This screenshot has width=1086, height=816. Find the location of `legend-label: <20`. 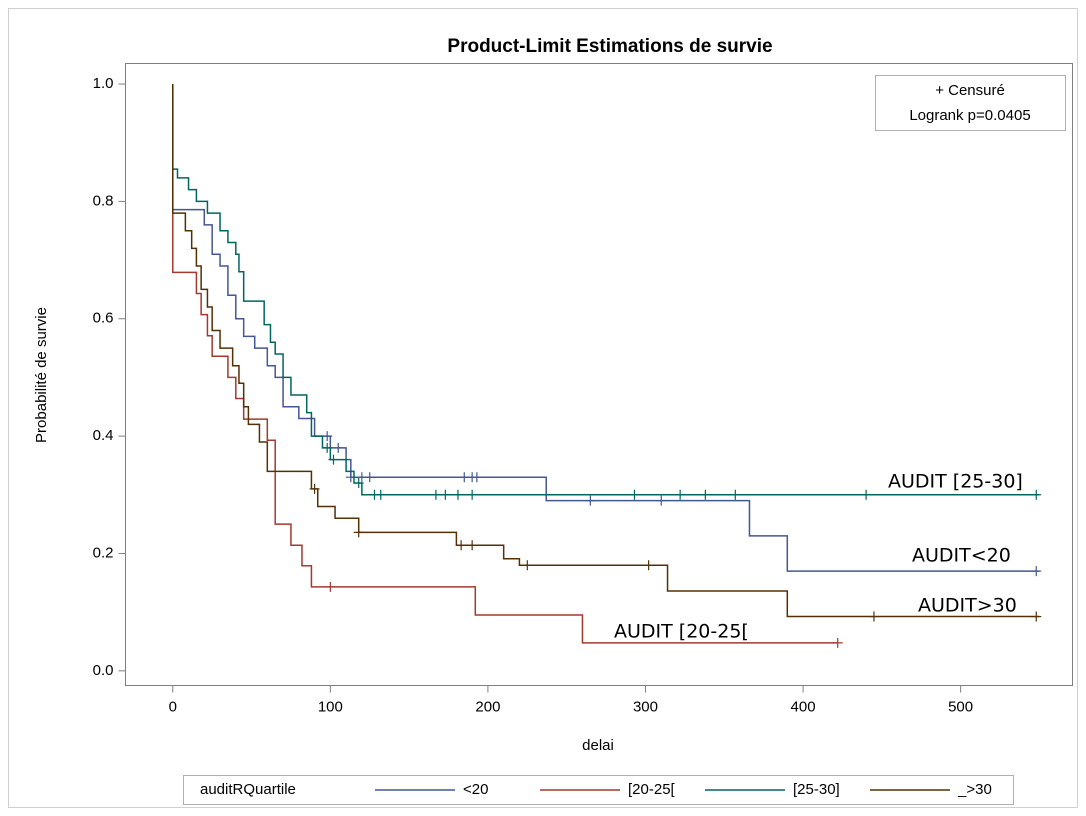

legend-label: <20 is located at coordinates (475, 789).